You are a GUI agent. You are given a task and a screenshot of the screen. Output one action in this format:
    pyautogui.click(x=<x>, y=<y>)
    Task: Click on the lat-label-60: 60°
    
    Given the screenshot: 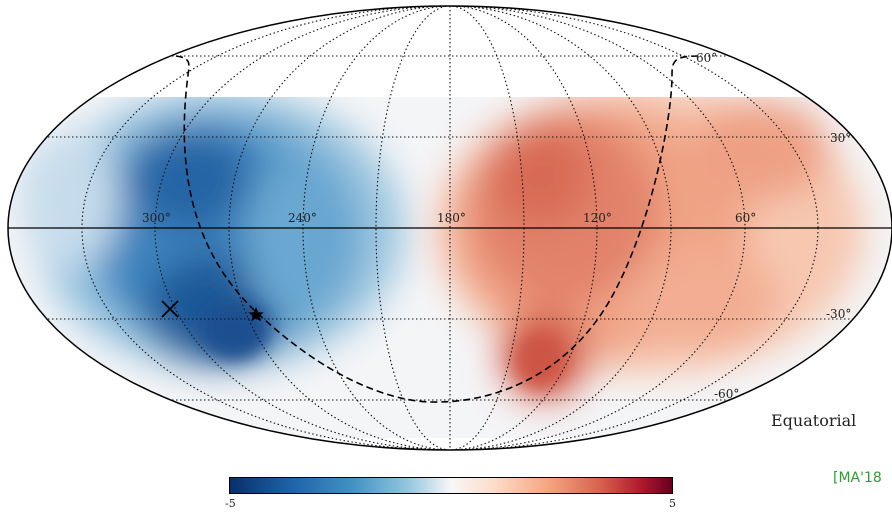 What is the action you would take?
    pyautogui.click(x=706, y=58)
    